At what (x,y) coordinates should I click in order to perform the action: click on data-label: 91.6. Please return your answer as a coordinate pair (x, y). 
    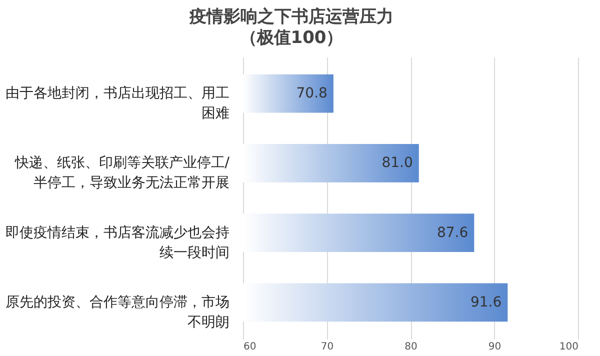
    Looking at the image, I should click on (486, 302).